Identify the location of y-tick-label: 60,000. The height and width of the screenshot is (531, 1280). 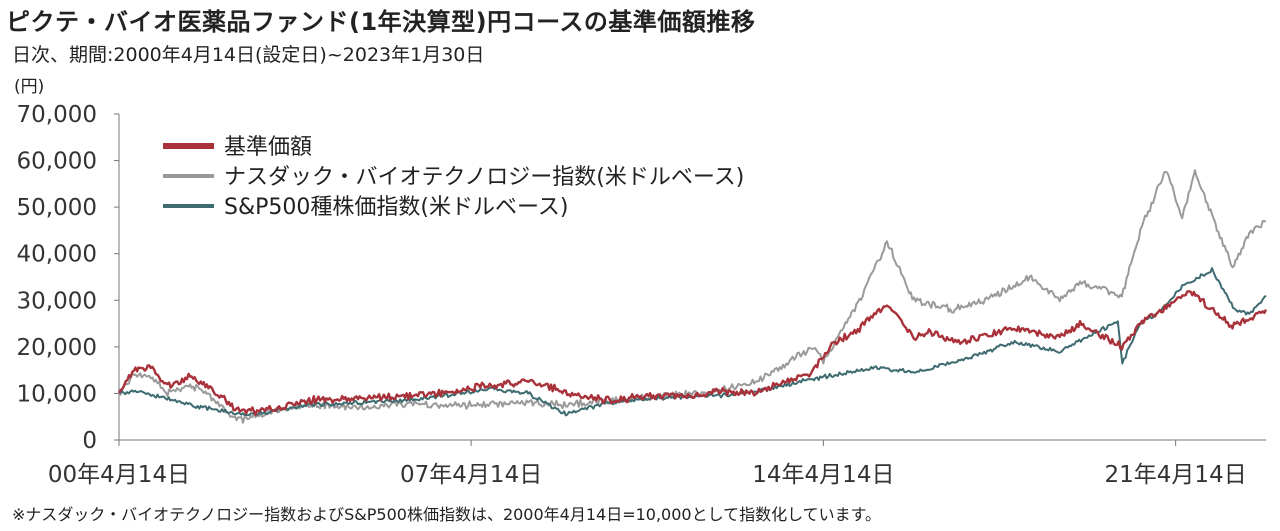
(57, 162).